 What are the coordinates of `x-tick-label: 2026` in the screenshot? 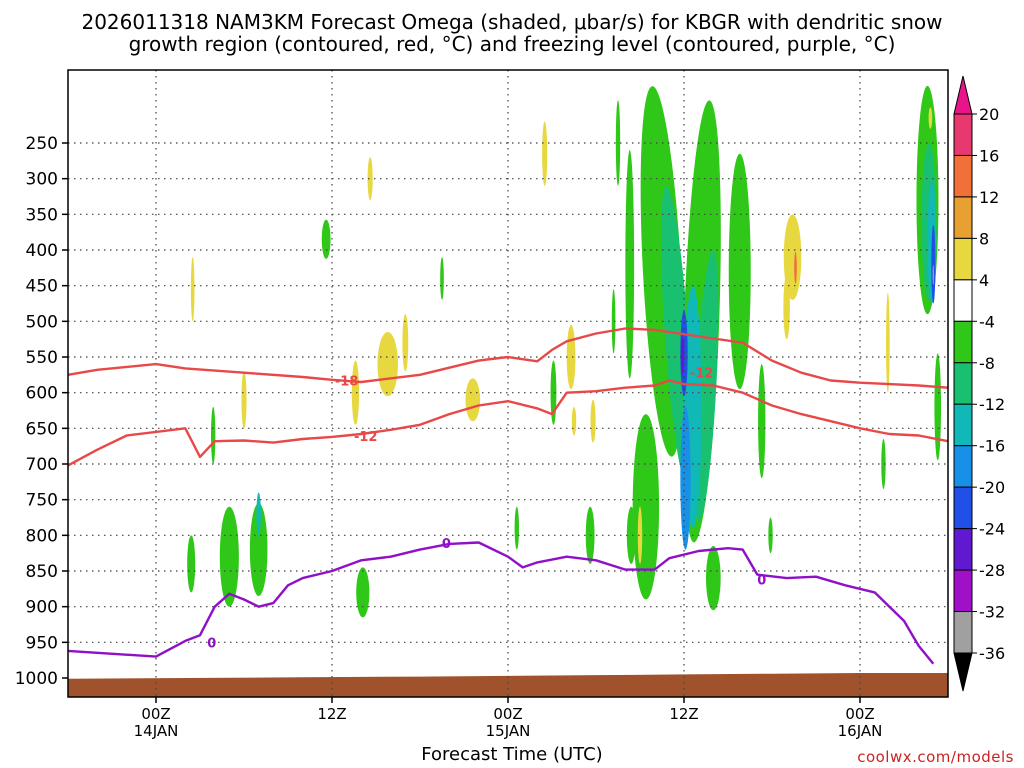 It's located at (156, 740).